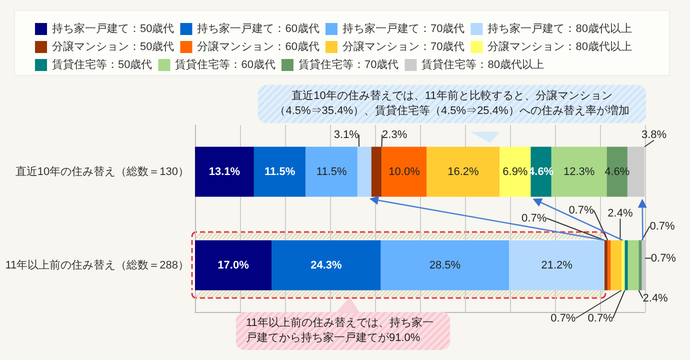  What do you see at coordinates (258, 46) in the screenshot?
I see `legend-label: 分譲マンション：60歳代` at bounding box center [258, 46].